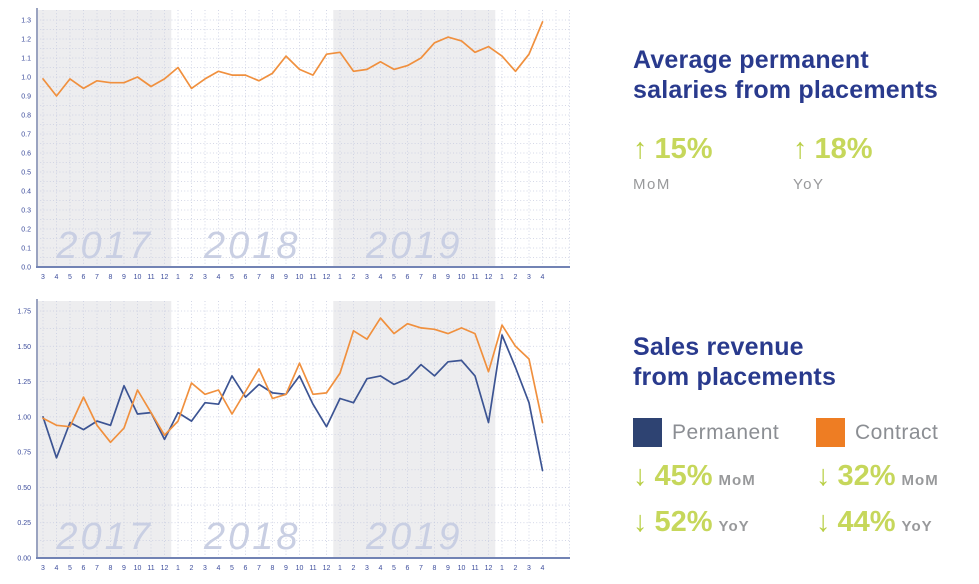  What do you see at coordinates (24, 453) in the screenshot?
I see `svg-text: 0.75` at bounding box center [24, 453].